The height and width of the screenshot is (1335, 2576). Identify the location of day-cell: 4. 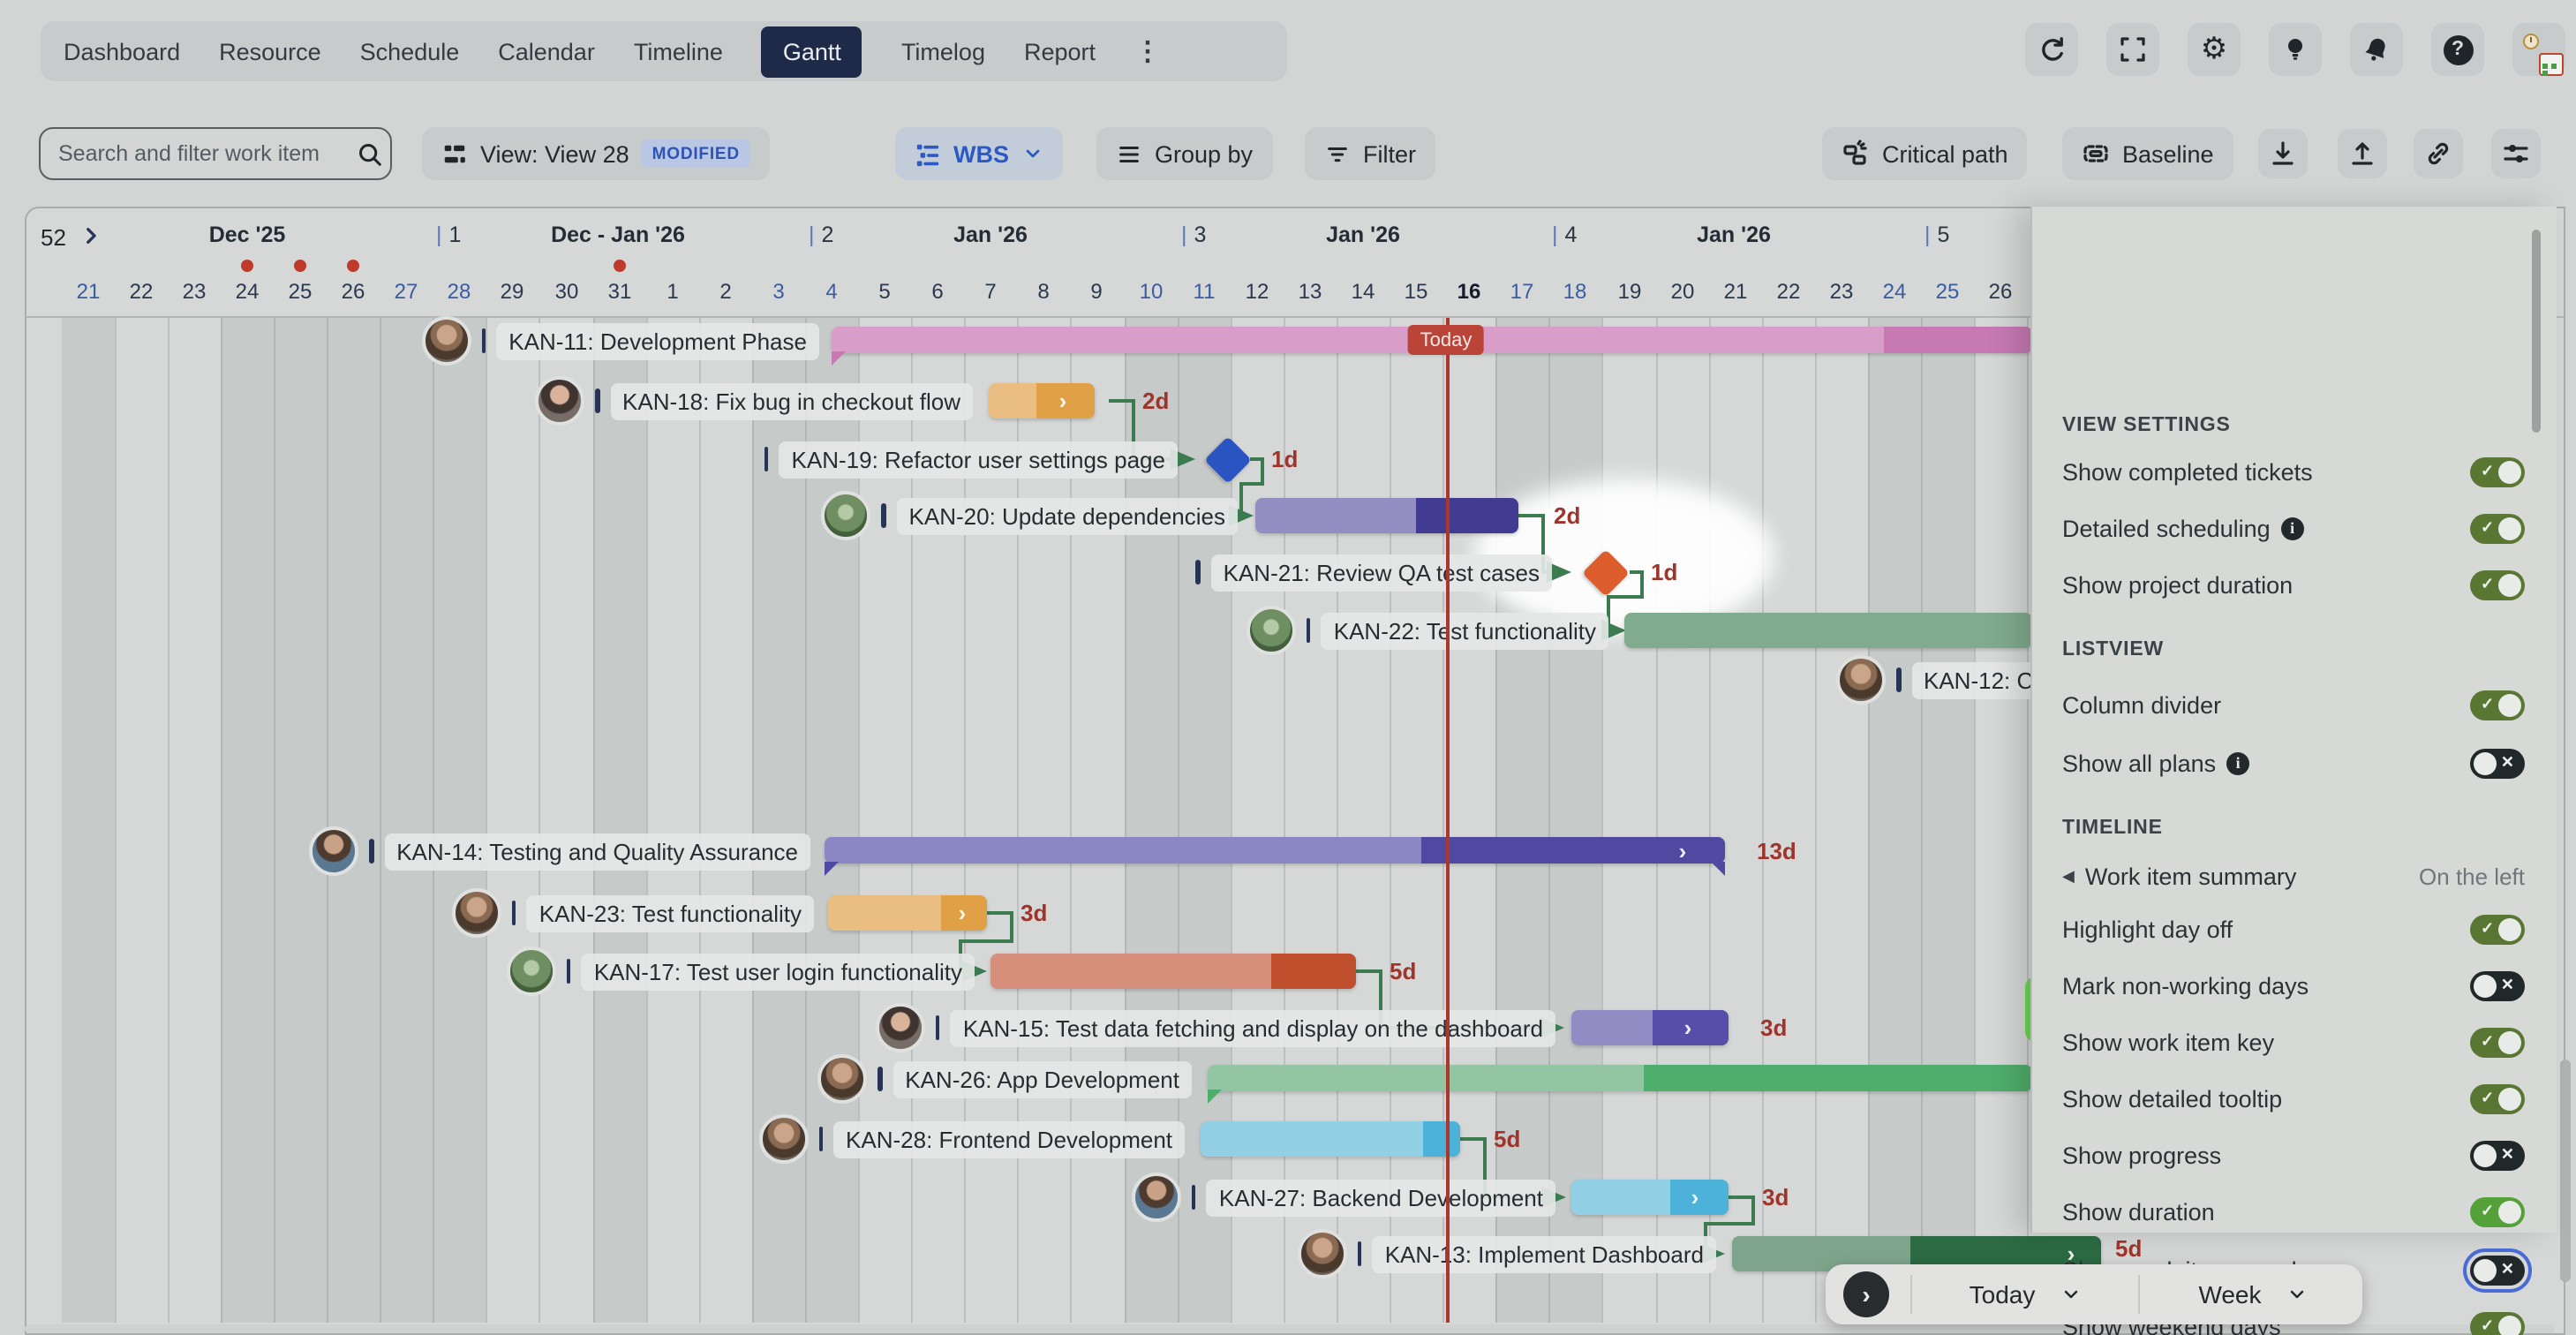
(832, 291).